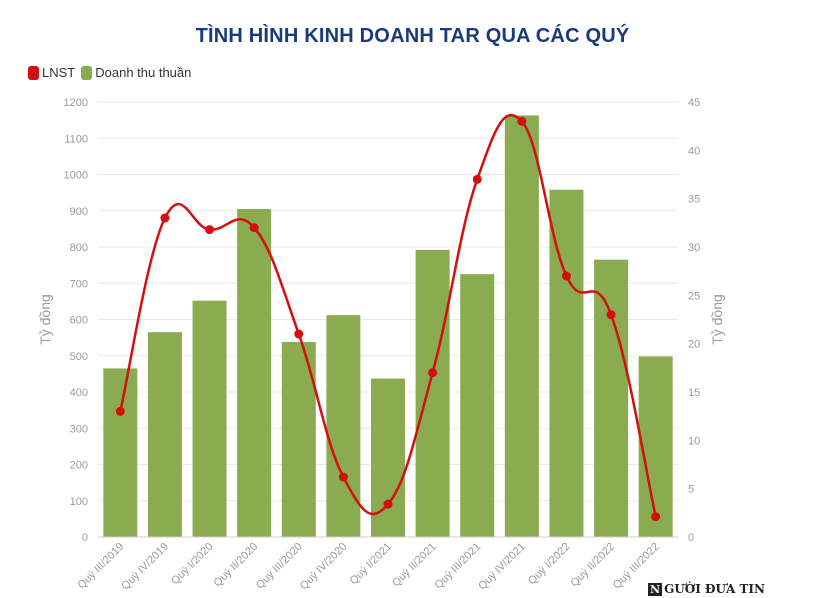 The width and height of the screenshot is (825, 598). I want to click on x-tick-label: Quý IV/2020, so click(324, 567).